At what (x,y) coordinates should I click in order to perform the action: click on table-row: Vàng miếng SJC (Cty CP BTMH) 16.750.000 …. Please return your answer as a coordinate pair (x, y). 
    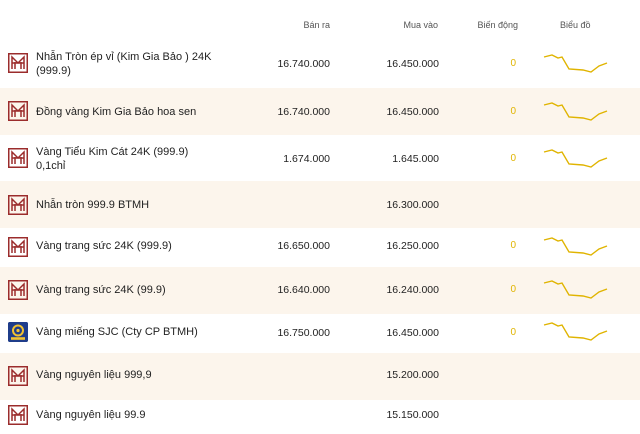
    Looking at the image, I should click on (320, 336).